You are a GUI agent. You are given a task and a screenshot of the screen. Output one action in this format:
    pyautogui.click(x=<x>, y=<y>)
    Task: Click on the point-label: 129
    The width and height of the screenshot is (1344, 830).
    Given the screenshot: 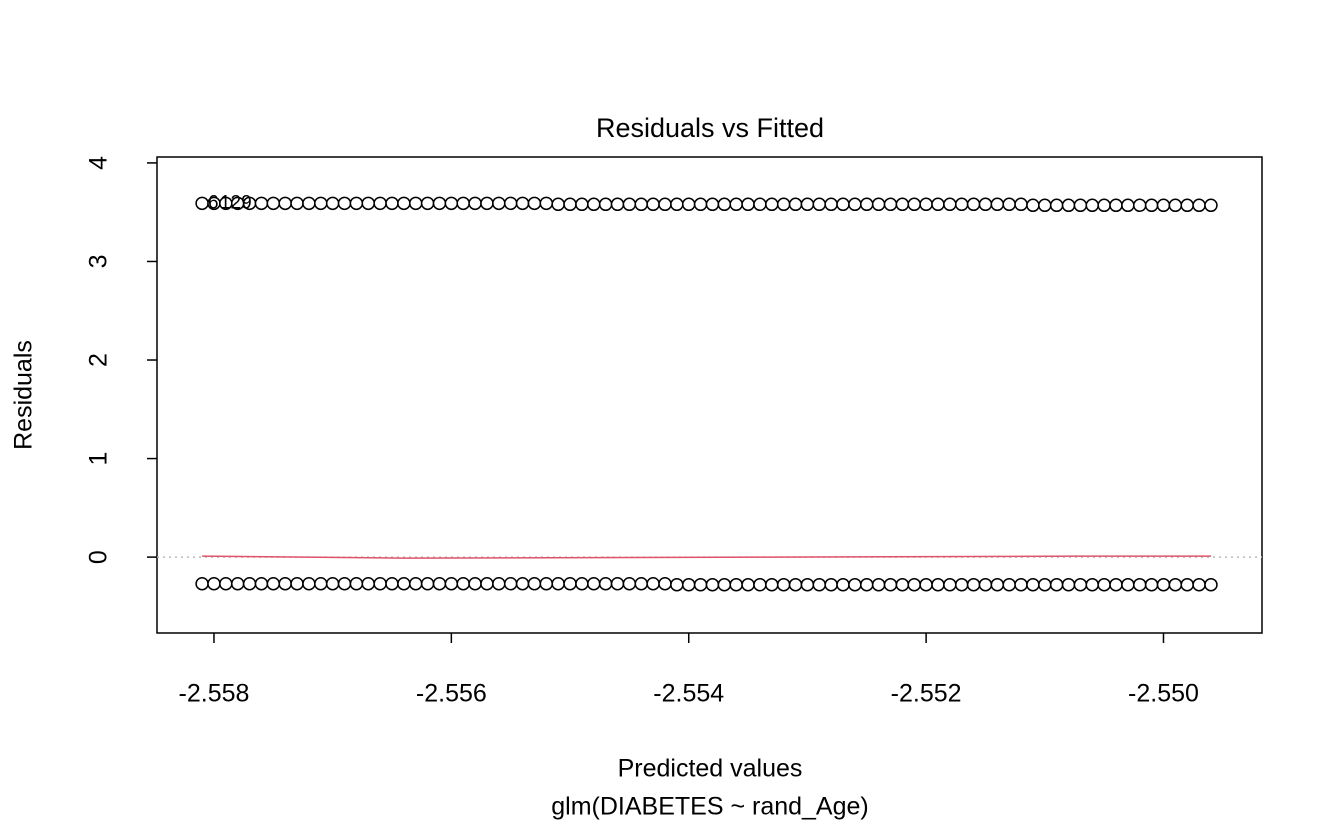 What is the action you would take?
    pyautogui.click(x=236, y=202)
    